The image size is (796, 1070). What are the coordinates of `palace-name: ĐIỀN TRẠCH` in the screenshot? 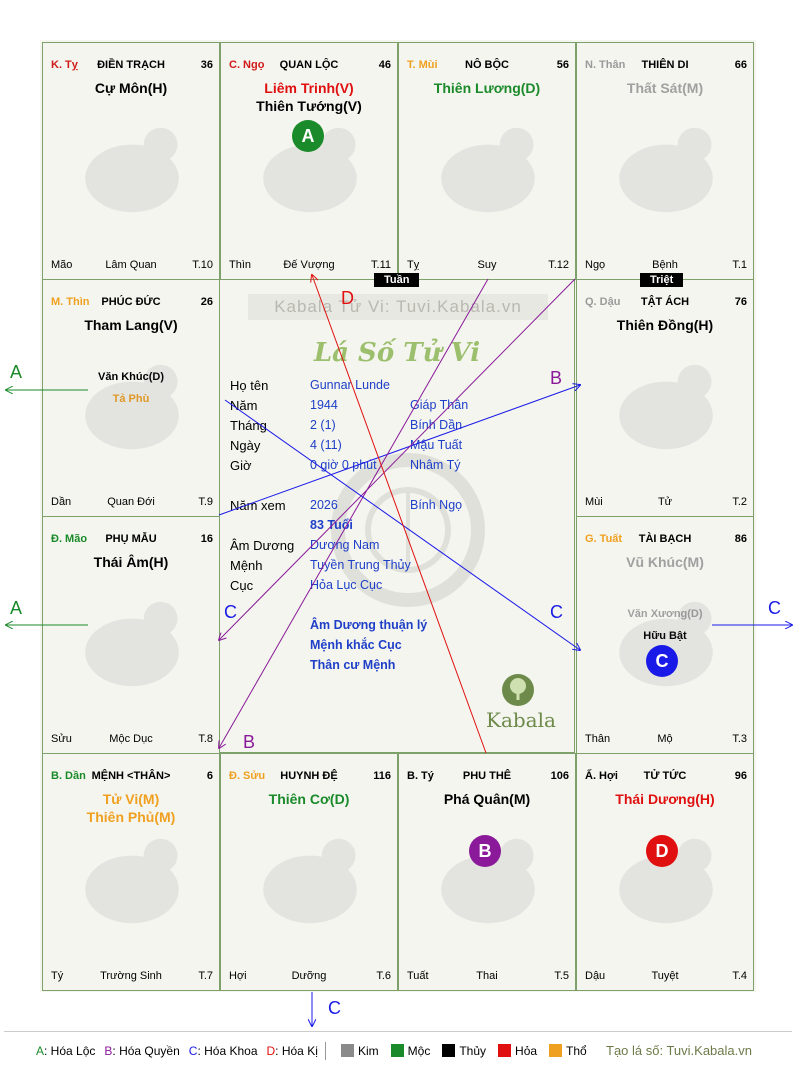 It's located at (131, 65).